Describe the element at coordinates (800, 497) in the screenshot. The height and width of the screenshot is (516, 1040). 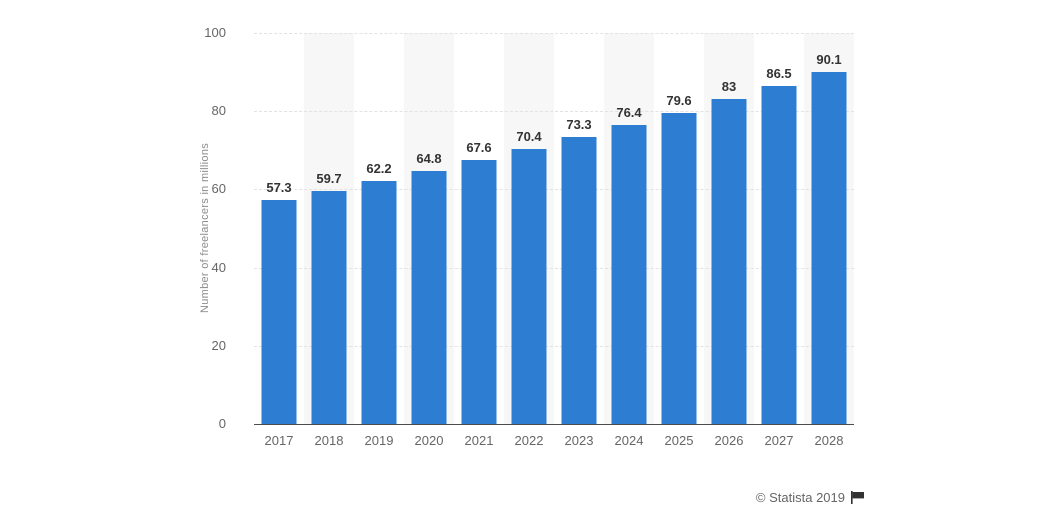
I see `credit-text: © Statista 2019` at that location.